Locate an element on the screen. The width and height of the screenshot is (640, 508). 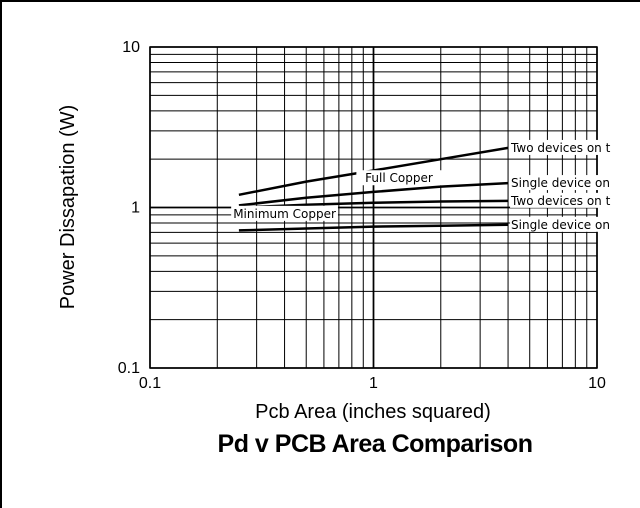
y-tick-label: 10 is located at coordinates (131, 47).